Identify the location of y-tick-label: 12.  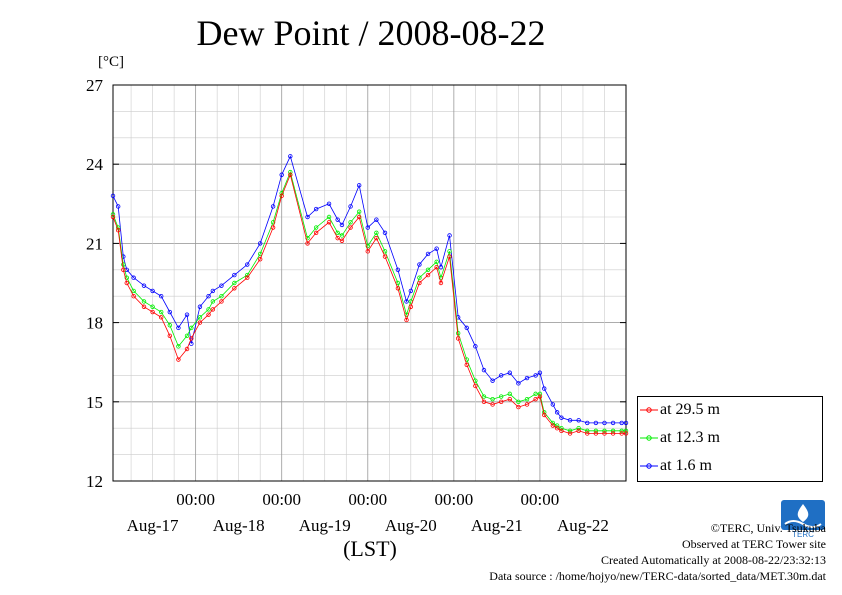
(94, 481).